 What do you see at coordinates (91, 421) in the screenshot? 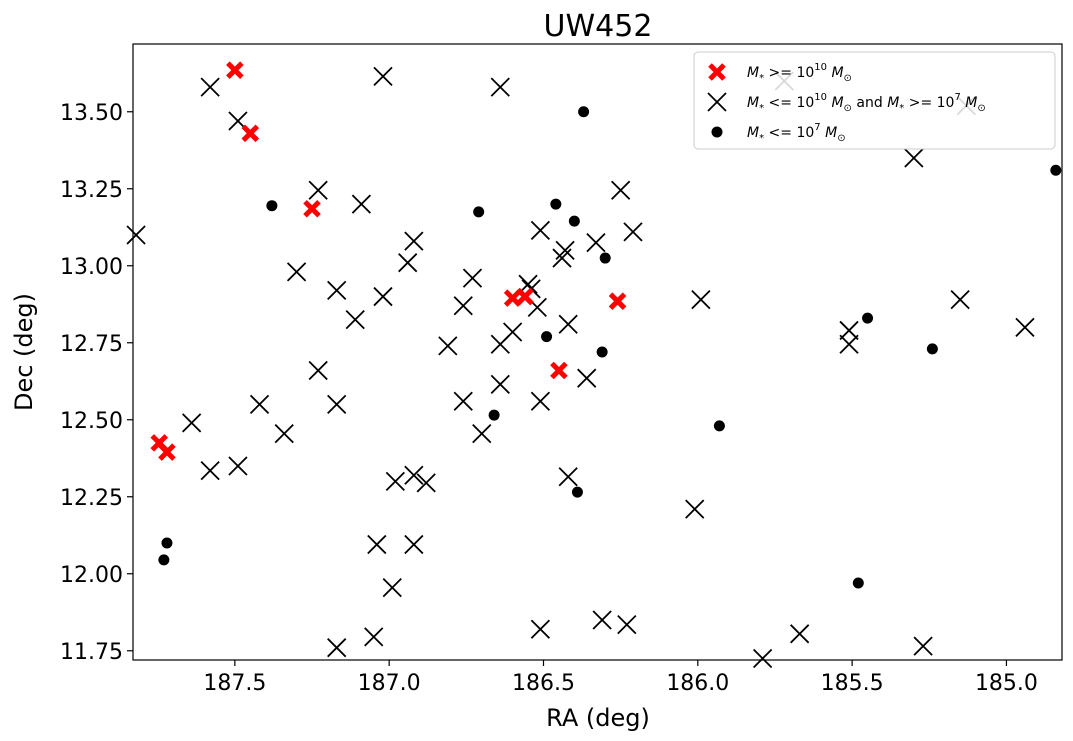
I see `y-tick-label: 12.50` at bounding box center [91, 421].